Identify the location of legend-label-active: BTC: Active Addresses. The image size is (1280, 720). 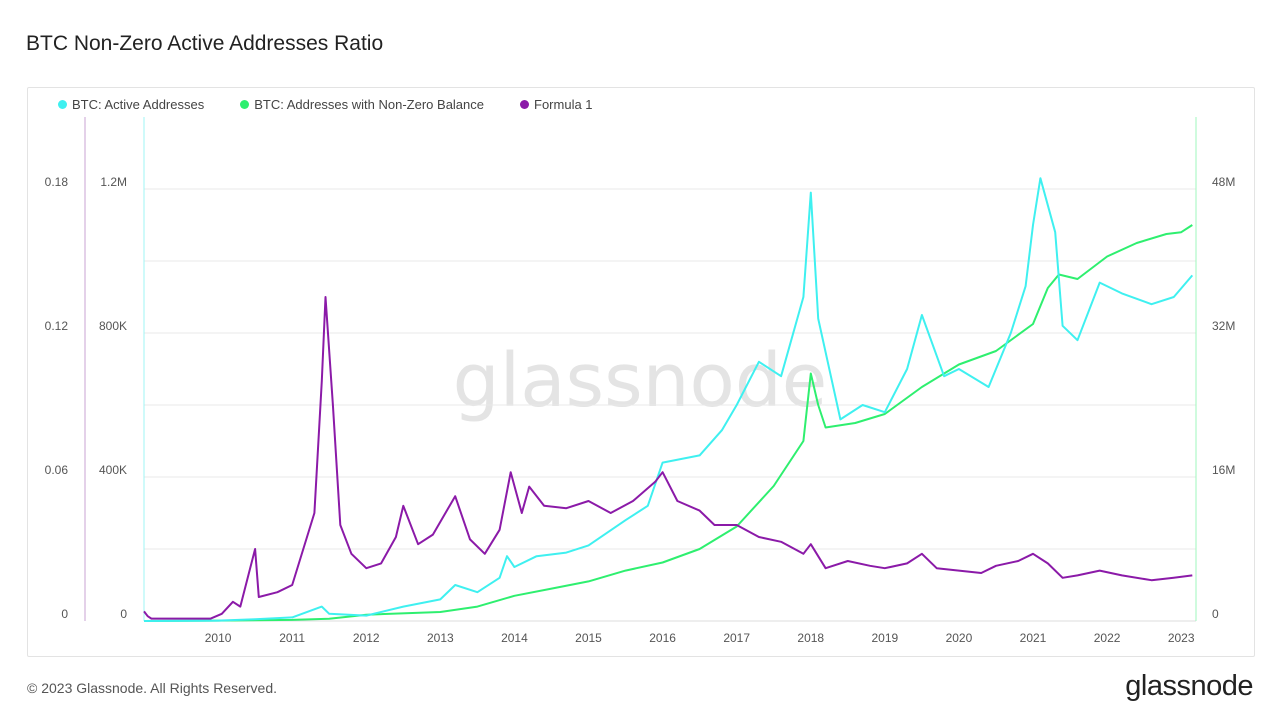
(138, 104).